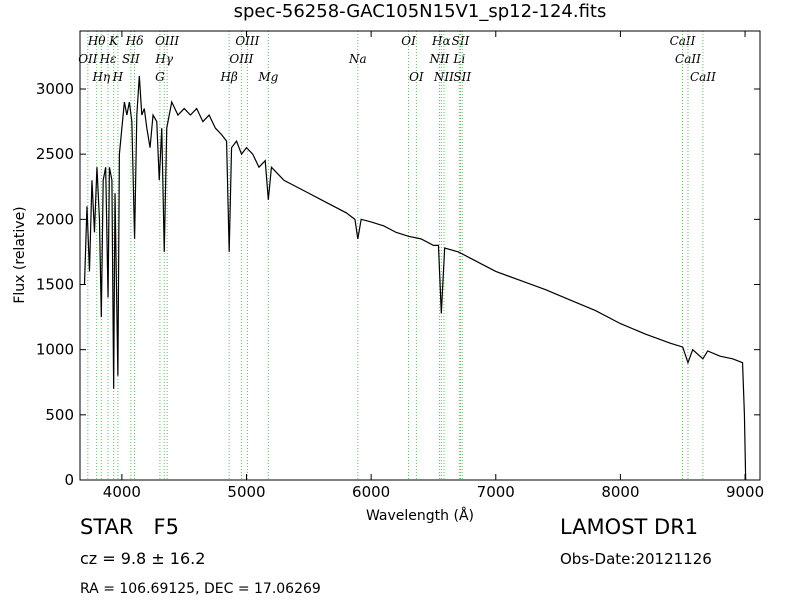 This screenshot has width=800, height=600. What do you see at coordinates (636, 559) in the screenshot?
I see `obs-date: Obs-Date:20121126` at bounding box center [636, 559].